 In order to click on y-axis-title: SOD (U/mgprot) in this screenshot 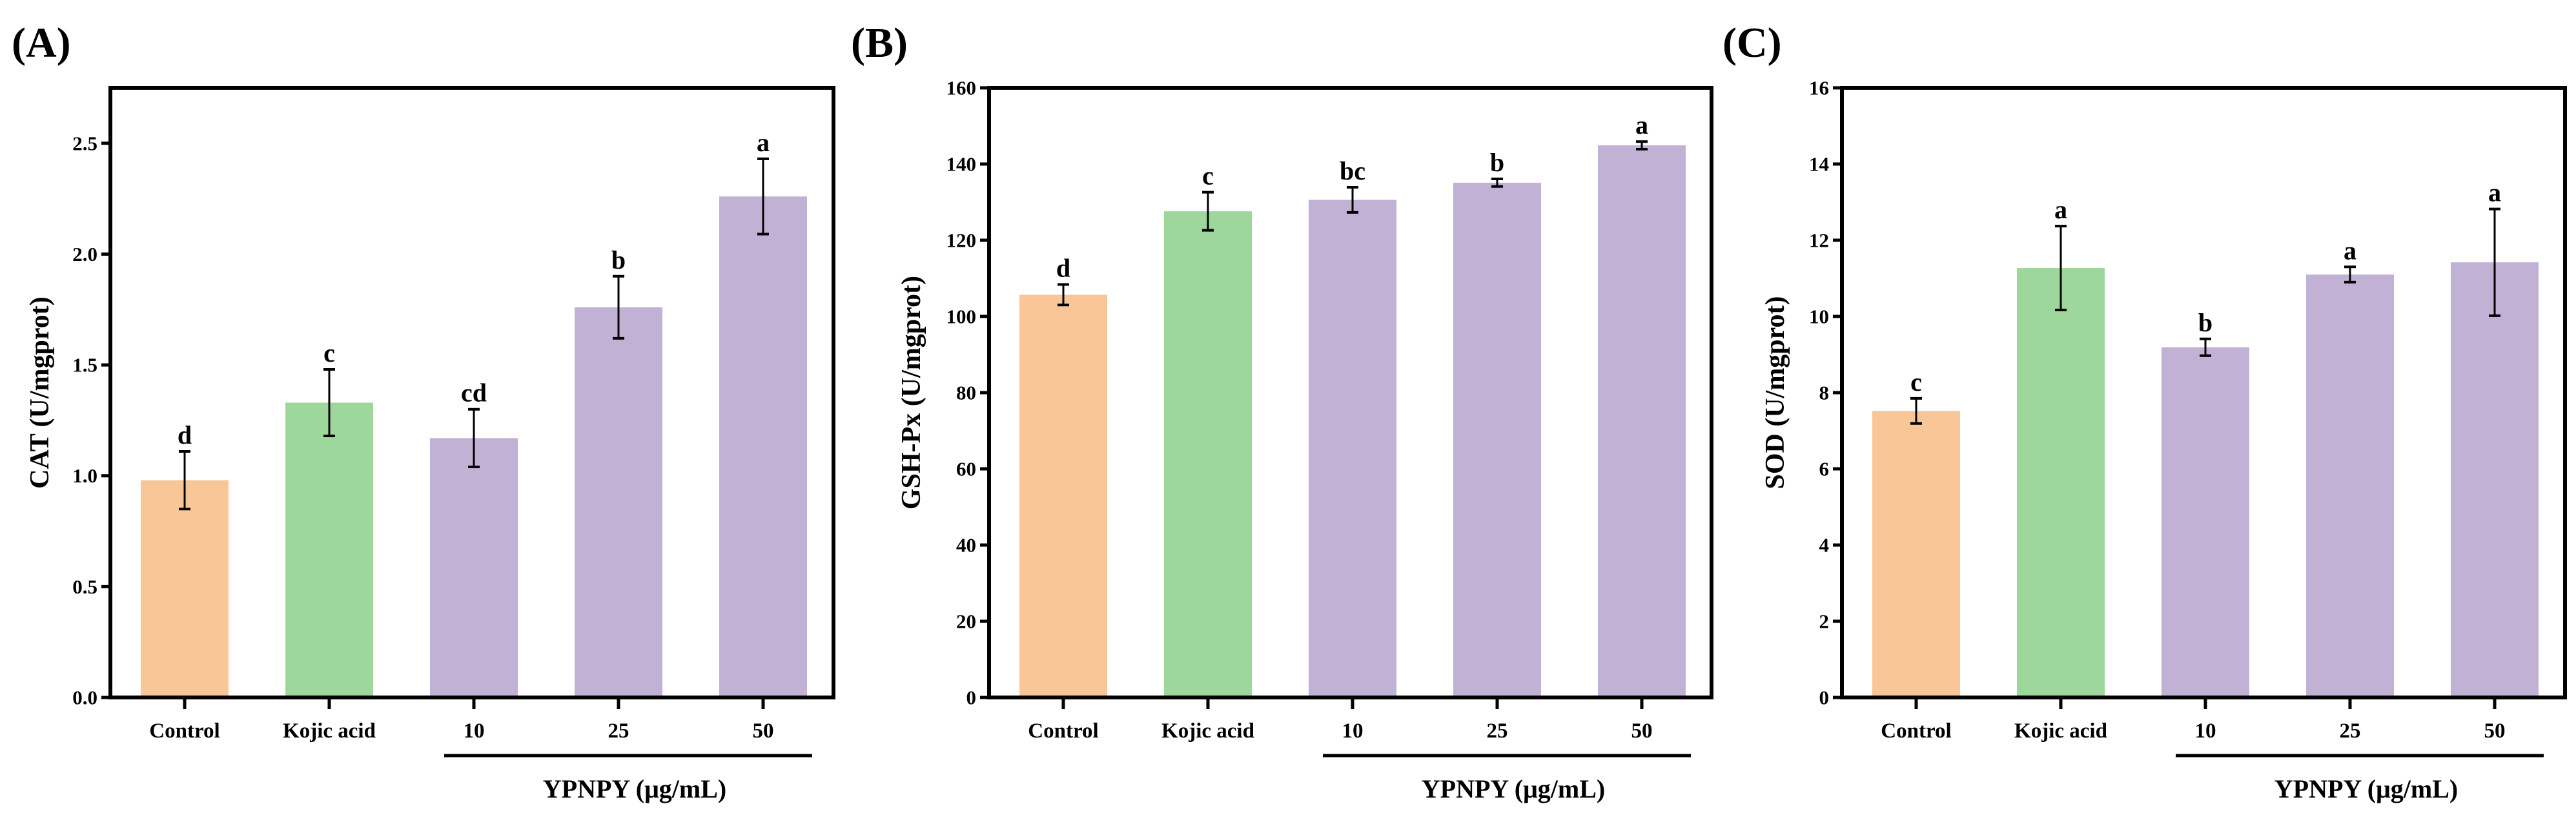, I will do `click(1776, 392)`.